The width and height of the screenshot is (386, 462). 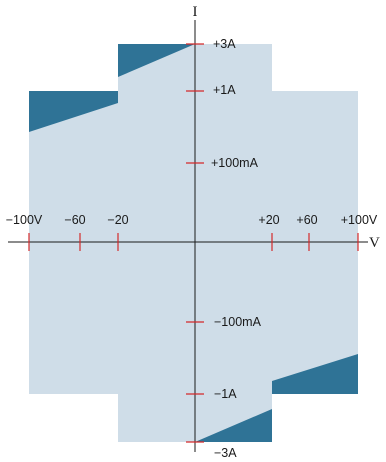 I want to click on x-tick-label: +100V, so click(x=359, y=220).